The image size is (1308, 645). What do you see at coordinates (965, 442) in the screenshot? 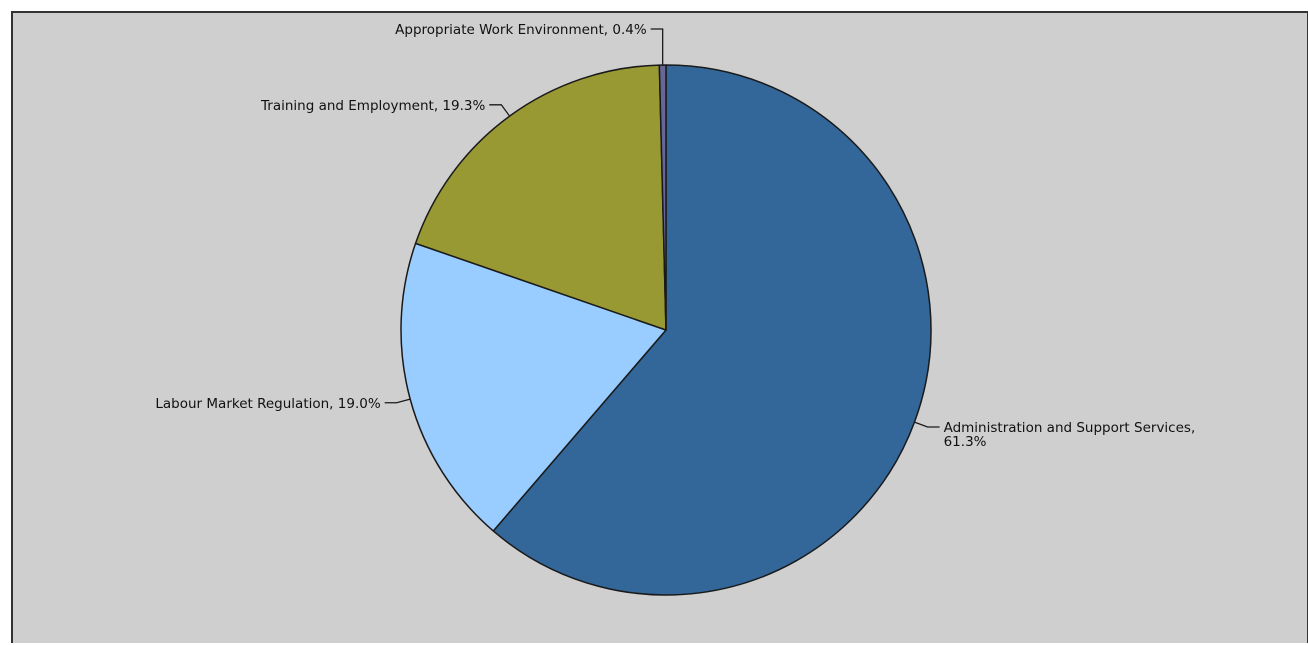
I see `slice-label-line: 61.3%` at bounding box center [965, 442].